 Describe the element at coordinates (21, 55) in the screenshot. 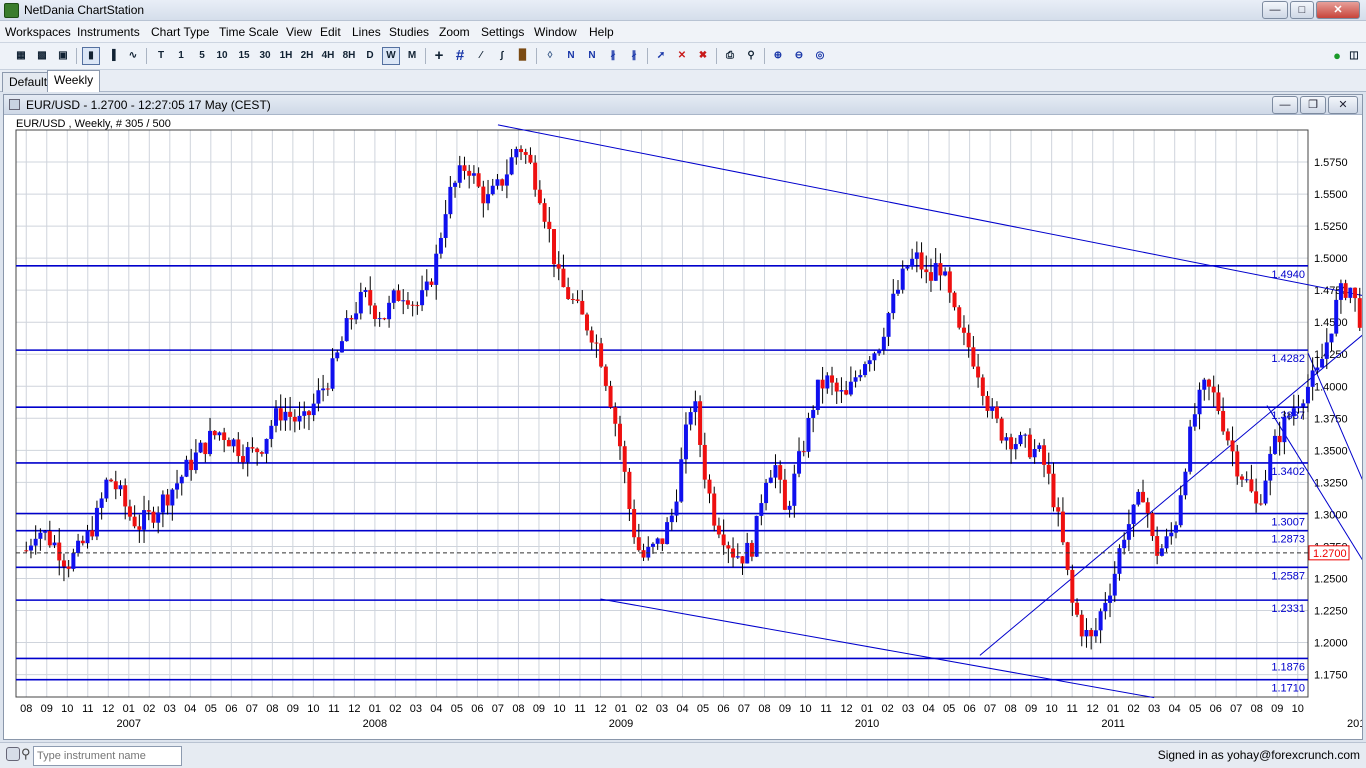

I see `new-chart-icon: ▦` at that location.